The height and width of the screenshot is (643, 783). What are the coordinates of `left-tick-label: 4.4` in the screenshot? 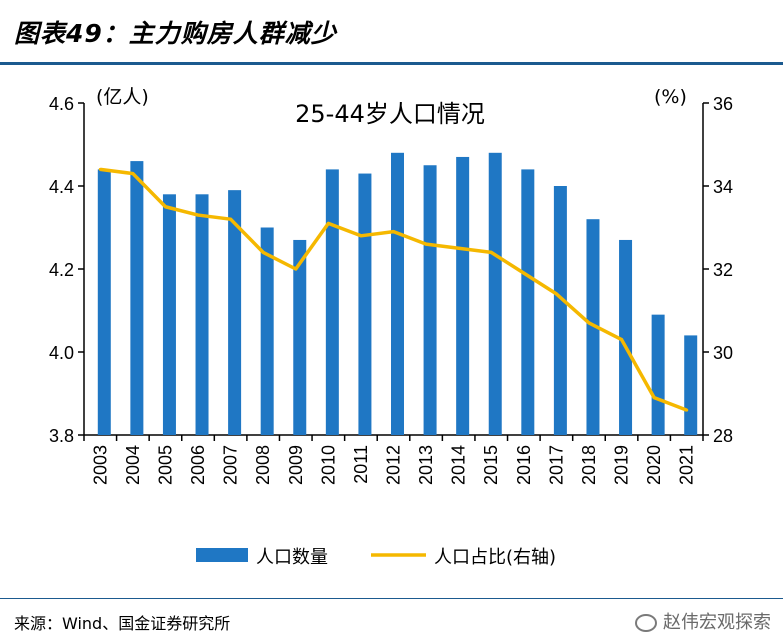 It's located at (61, 187).